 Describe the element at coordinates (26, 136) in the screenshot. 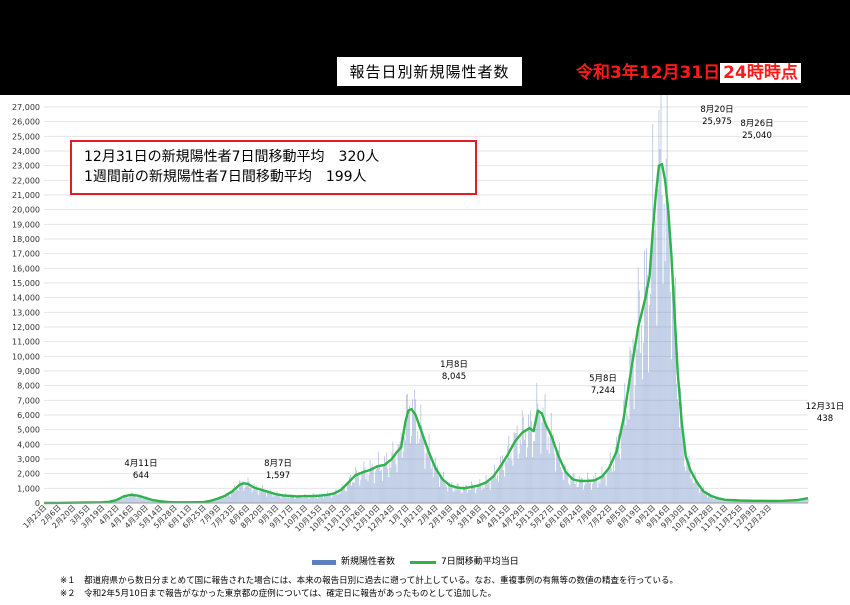

I see `y-tick-label: 25,000` at that location.